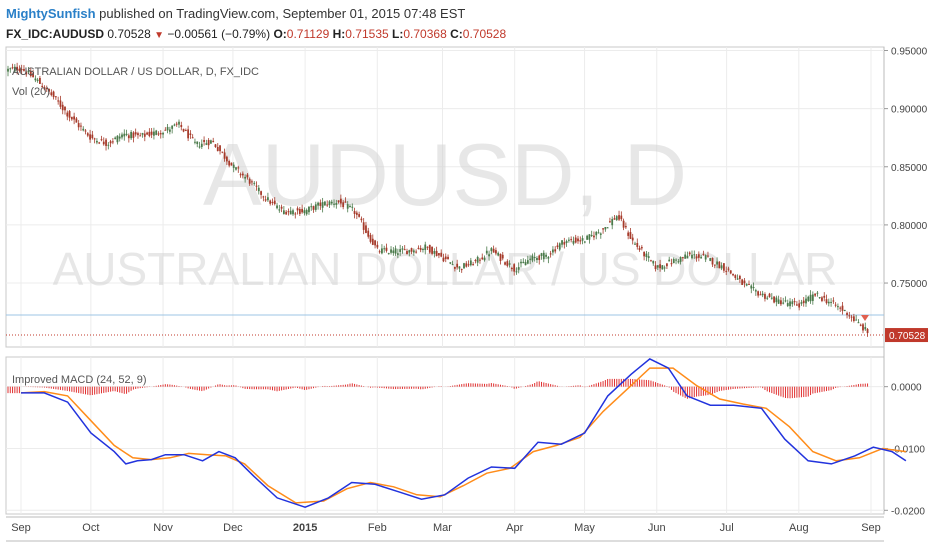 The image size is (932, 550). I want to click on y-tick-label: 0.75000, so click(909, 284).